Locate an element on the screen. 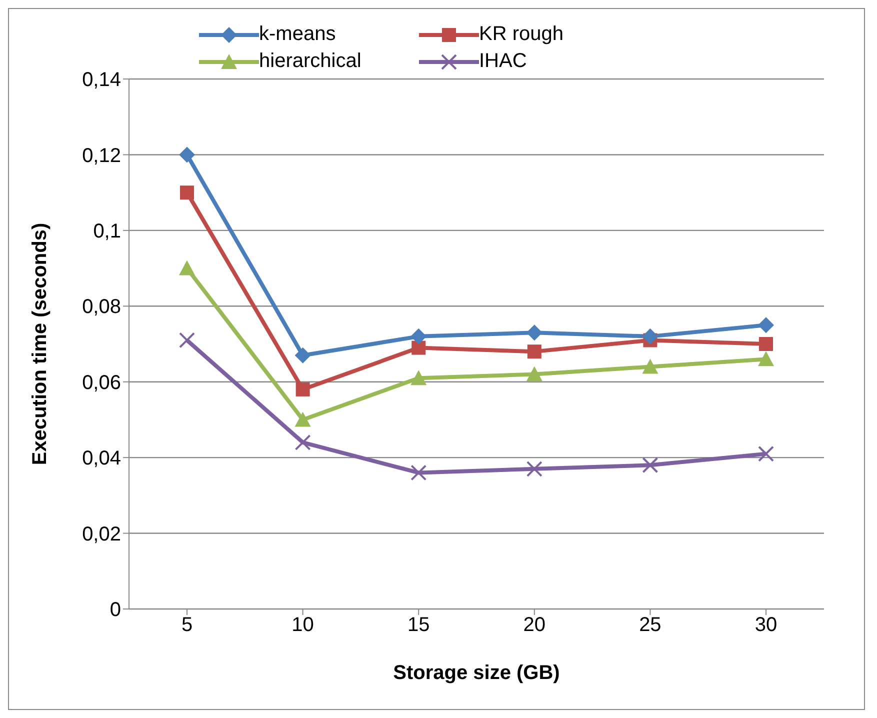 This screenshot has width=877, height=718. legend-label: k-means is located at coordinates (297, 34).